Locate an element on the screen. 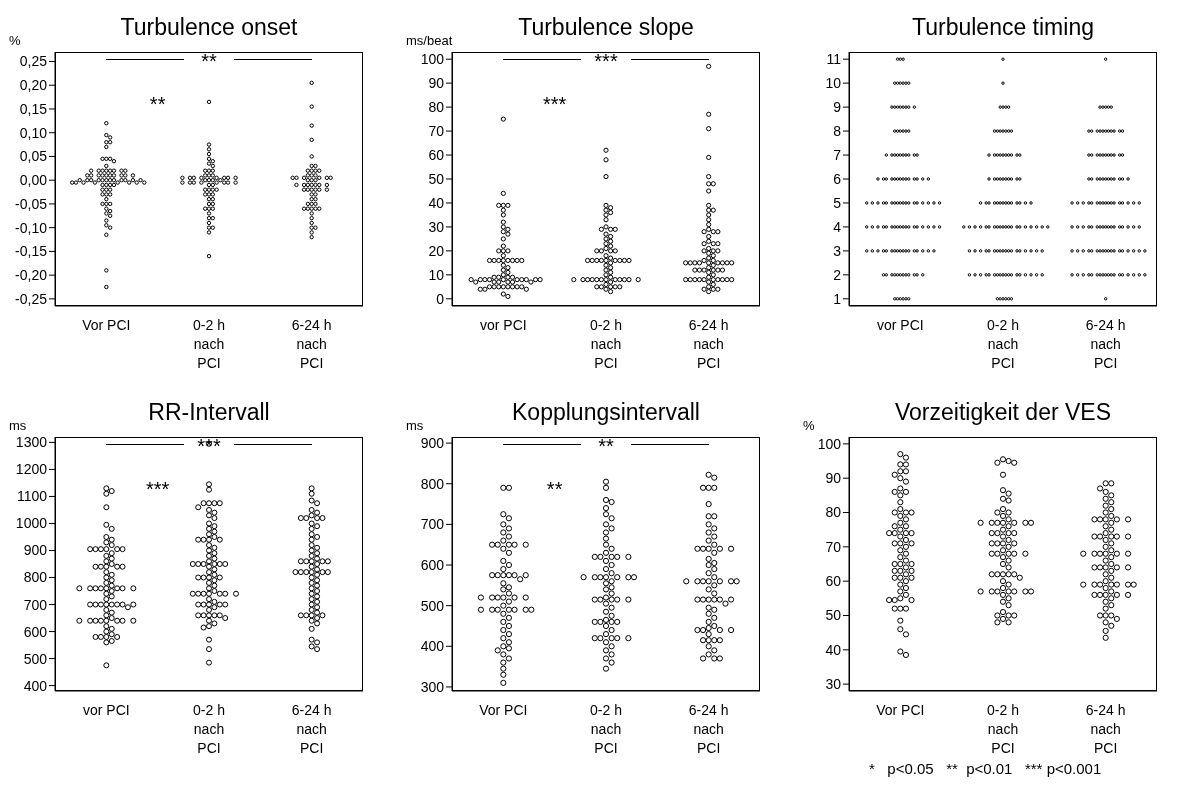 This screenshot has width=1193, height=786. y-tick-label: 6 is located at coordinates (837, 178).